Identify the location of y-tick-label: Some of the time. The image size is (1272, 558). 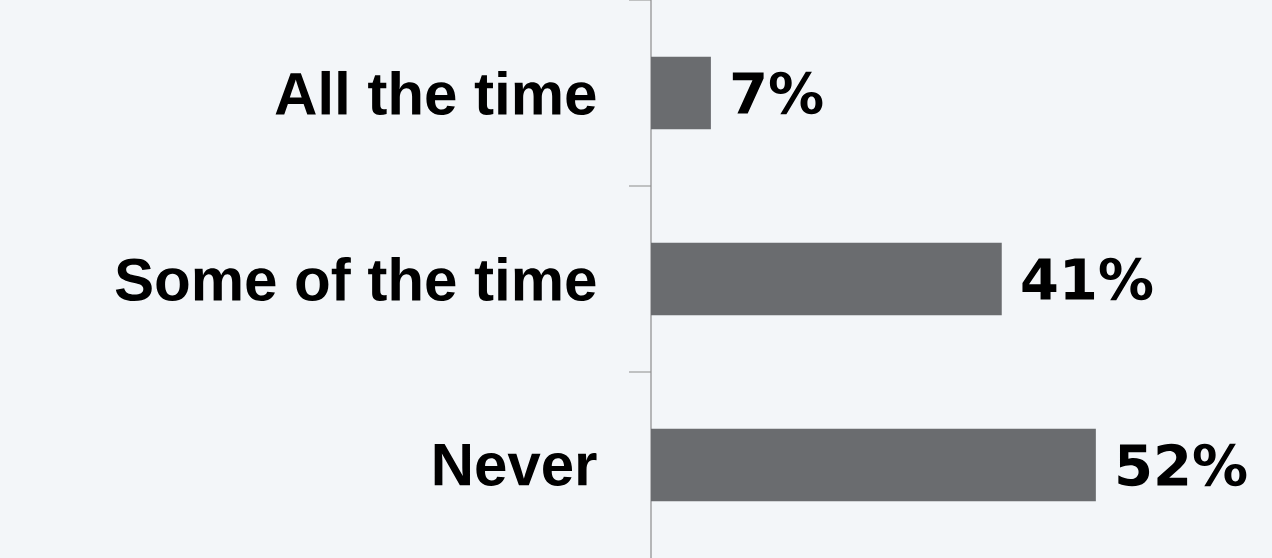
(355, 279).